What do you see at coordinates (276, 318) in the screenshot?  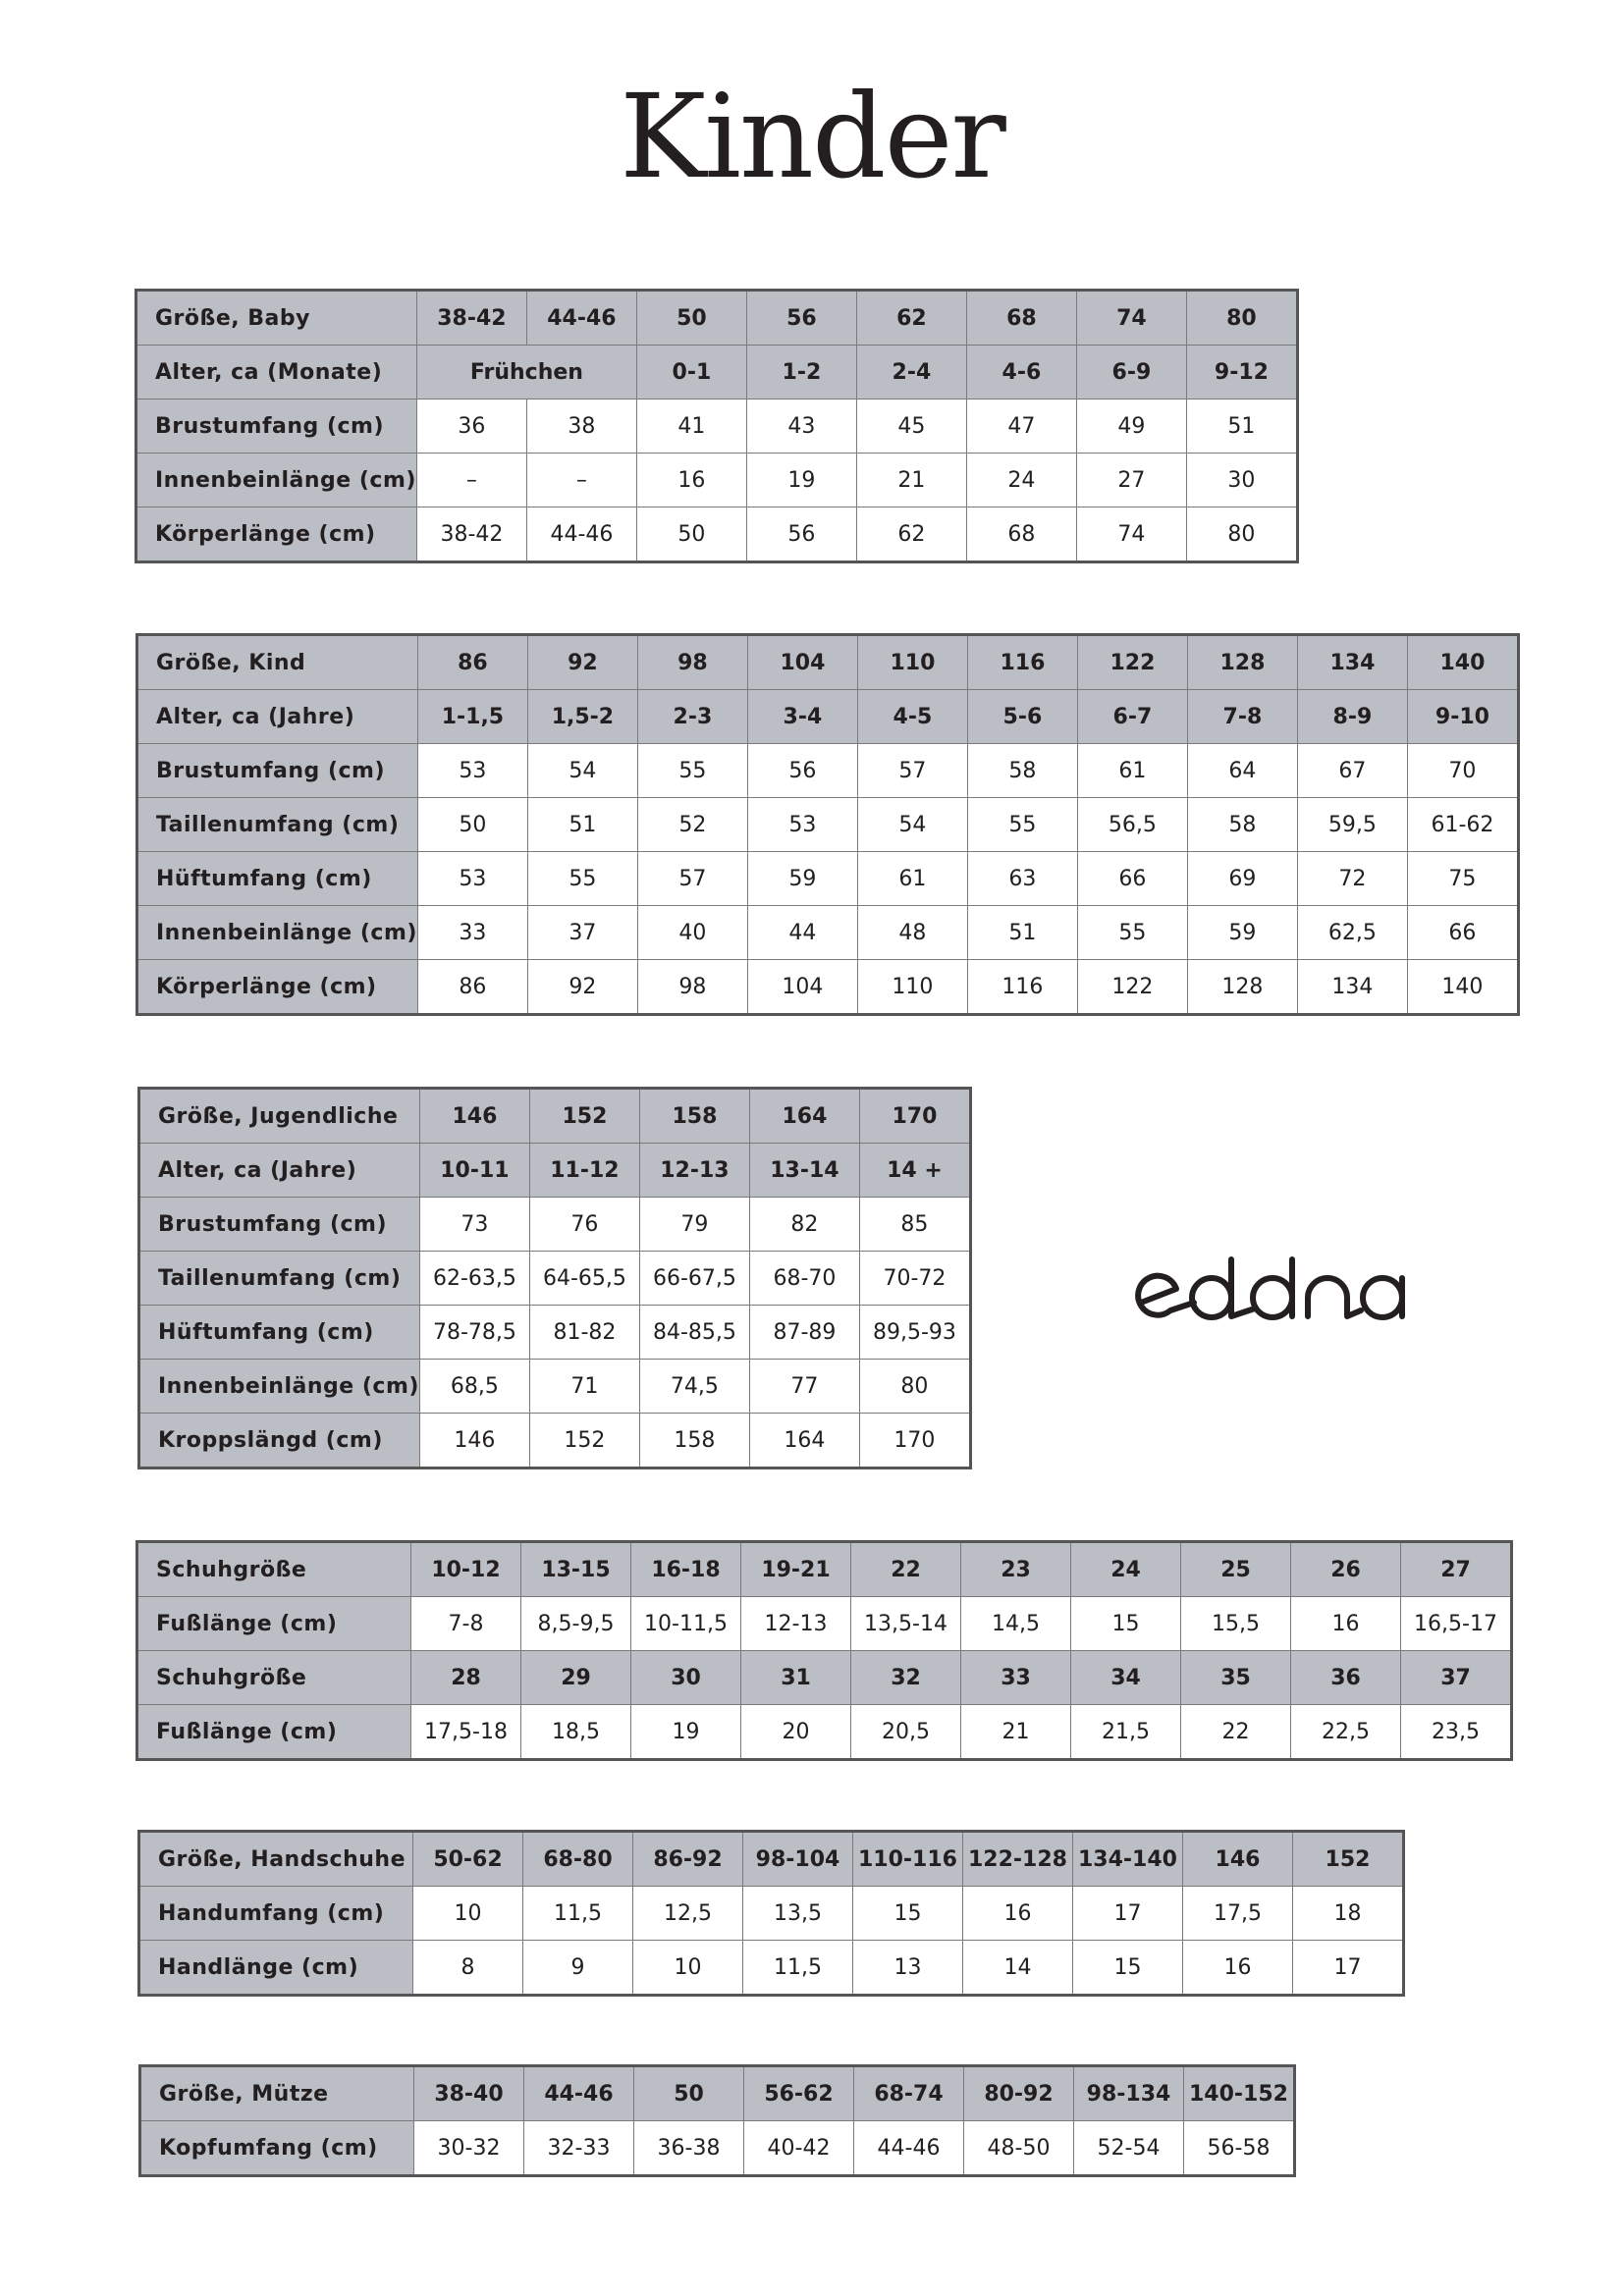 I see `row-label: Größe, Baby` at bounding box center [276, 318].